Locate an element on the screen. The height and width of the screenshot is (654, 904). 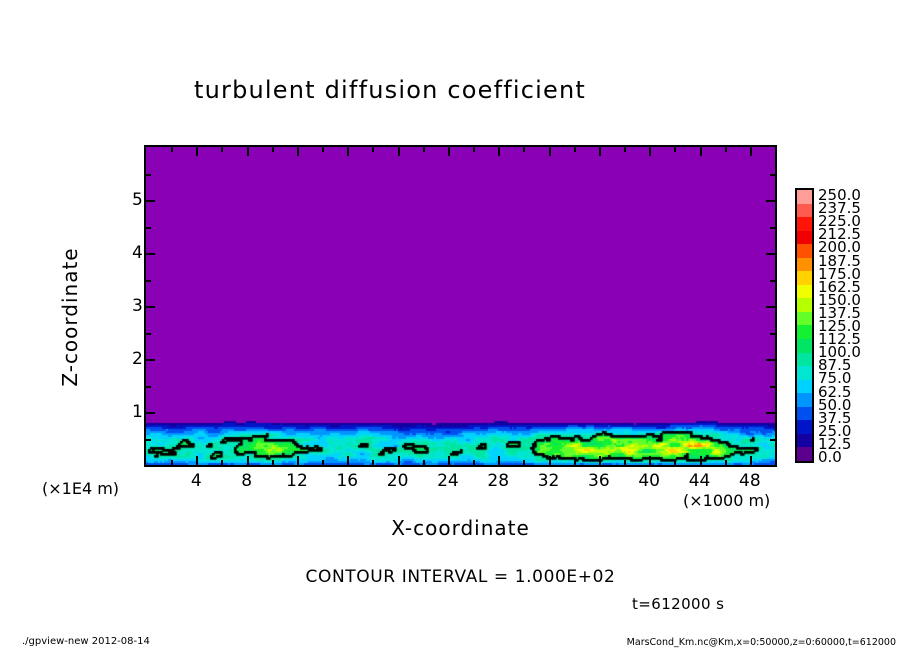
colorbar-tick-label: 37.5 is located at coordinates (835, 418).